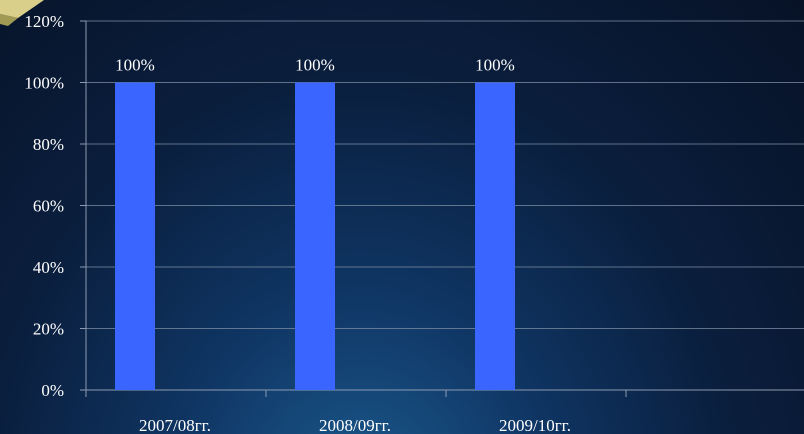 The height and width of the screenshot is (434, 804). I want to click on y-tick-label: 80%, so click(48, 144).